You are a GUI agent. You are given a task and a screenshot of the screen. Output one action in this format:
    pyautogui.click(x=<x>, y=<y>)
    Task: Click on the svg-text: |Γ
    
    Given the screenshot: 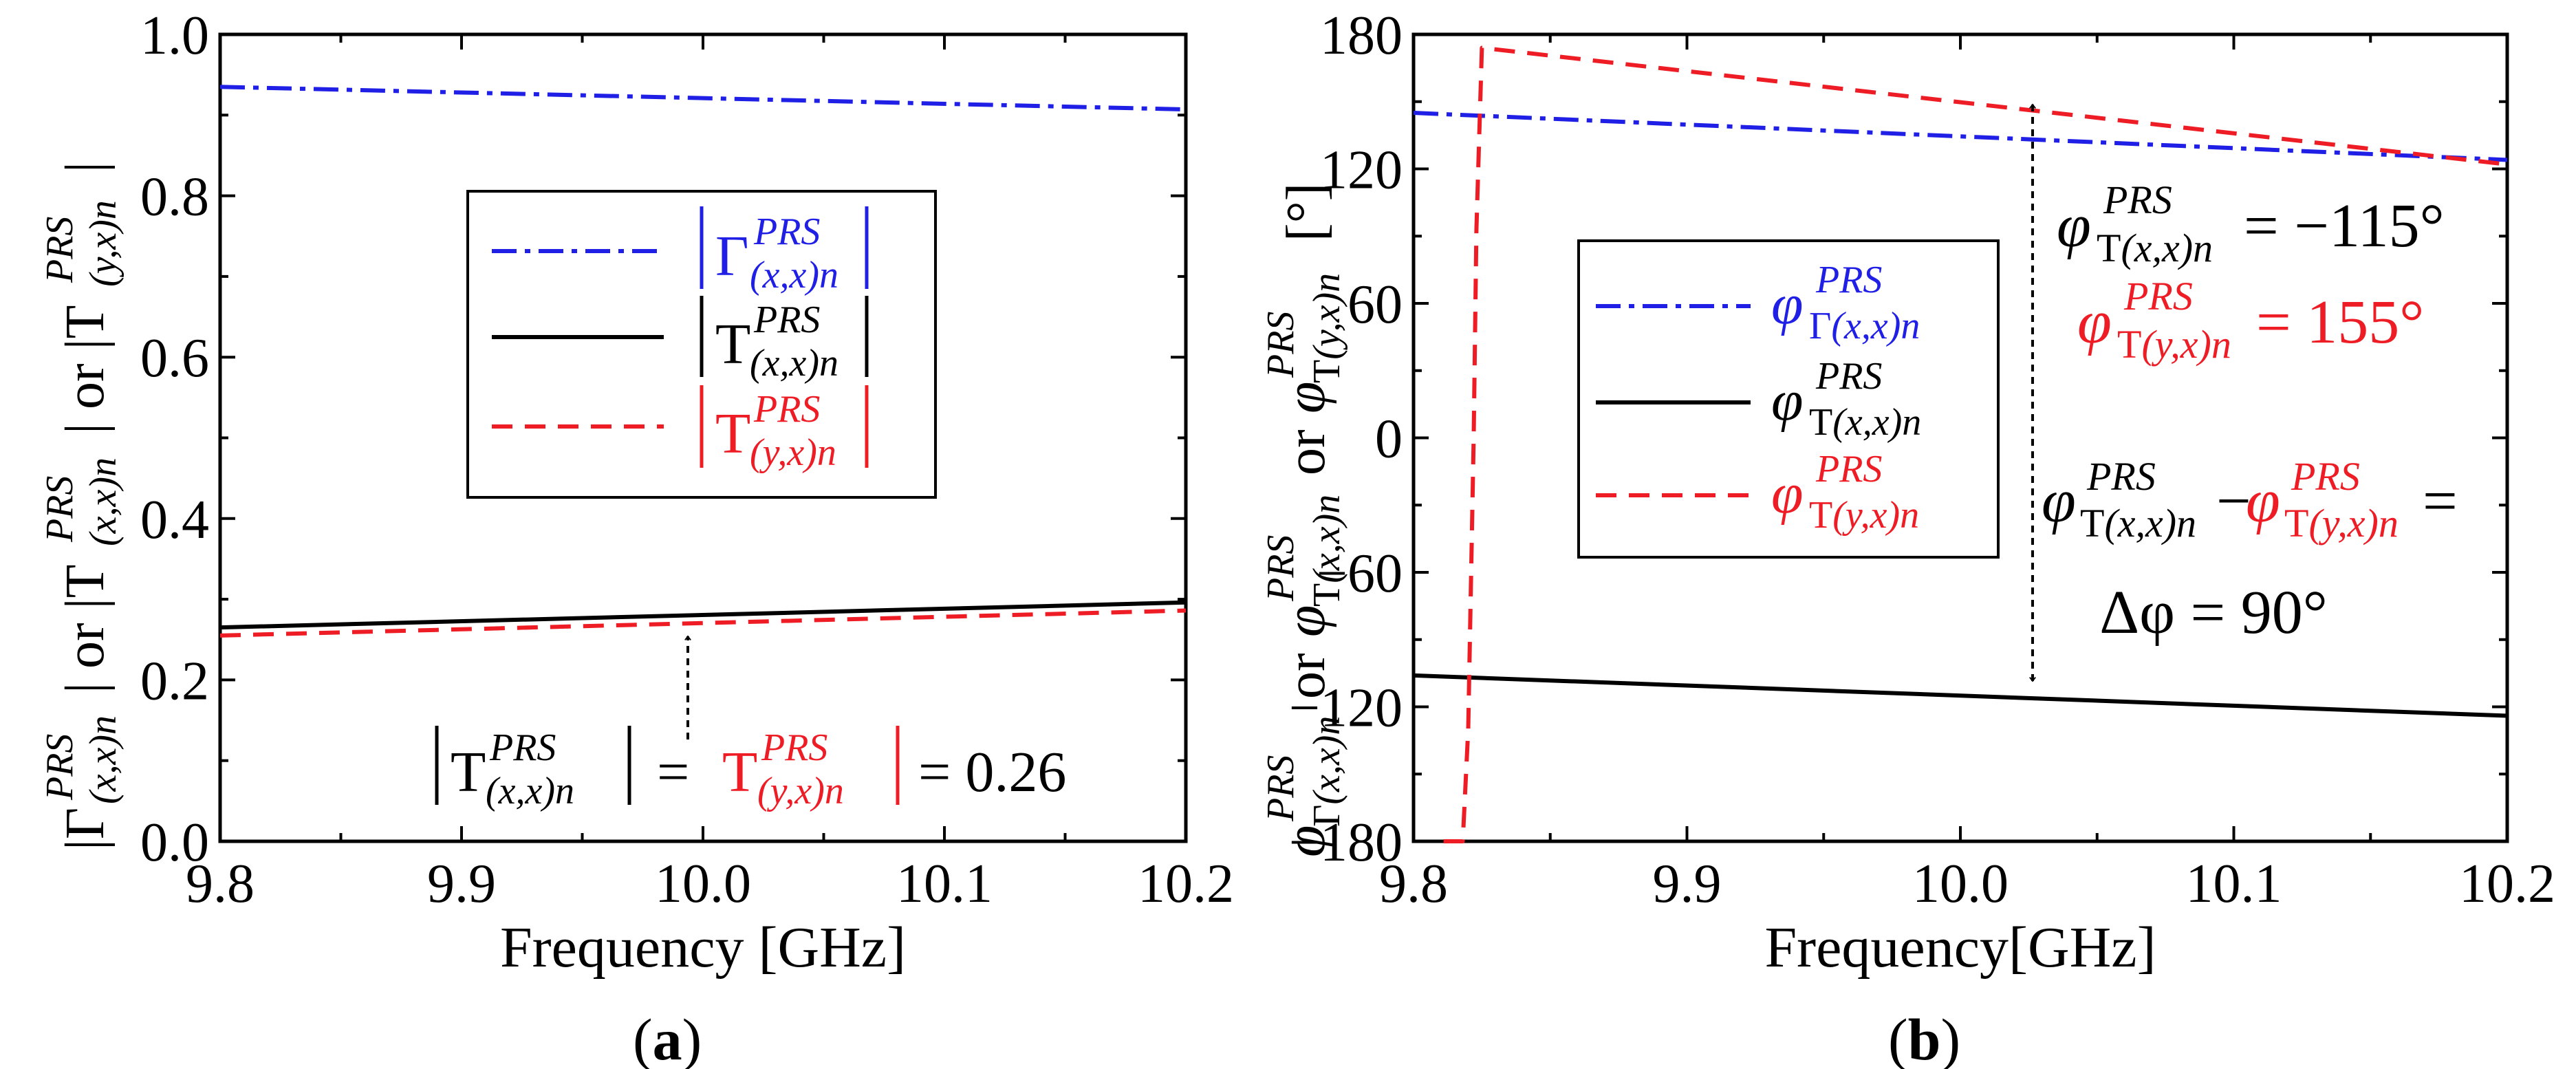 What is the action you would take?
    pyautogui.click(x=85, y=829)
    